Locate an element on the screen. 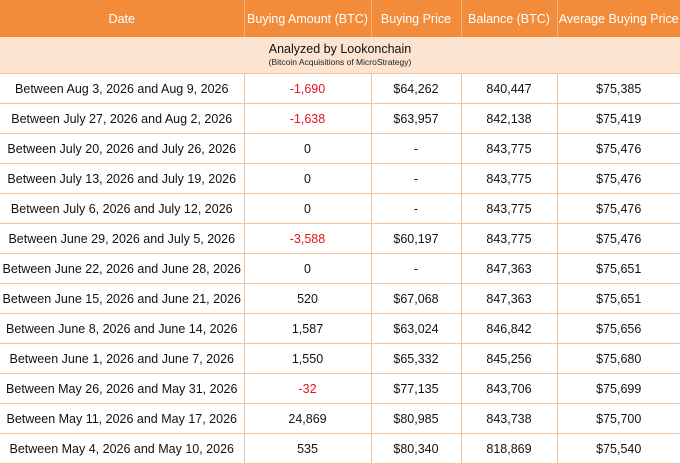 Image resolution: width=680 pixels, height=464 pixels. buying-amount-cell: 535 is located at coordinates (308, 448).